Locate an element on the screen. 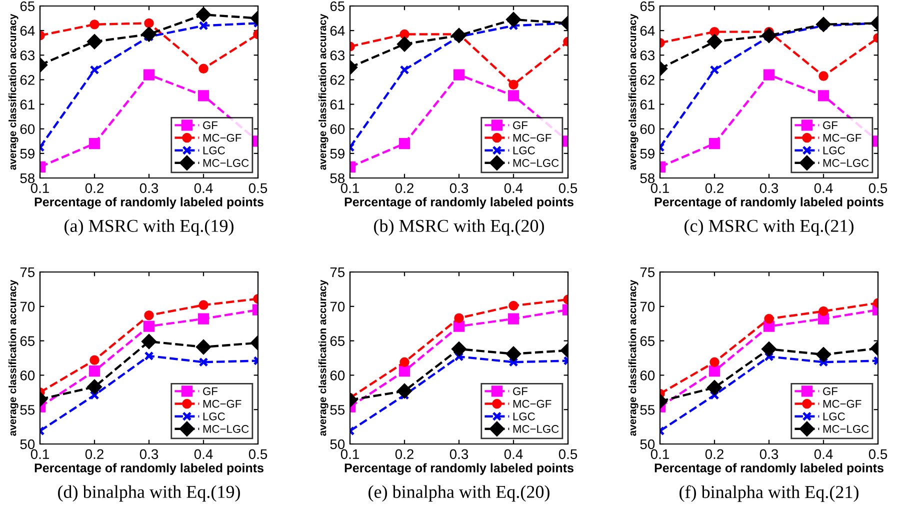 This screenshot has height=516, width=898. text: (c) MSRC with Eq.(21) is located at coordinates (769, 227).